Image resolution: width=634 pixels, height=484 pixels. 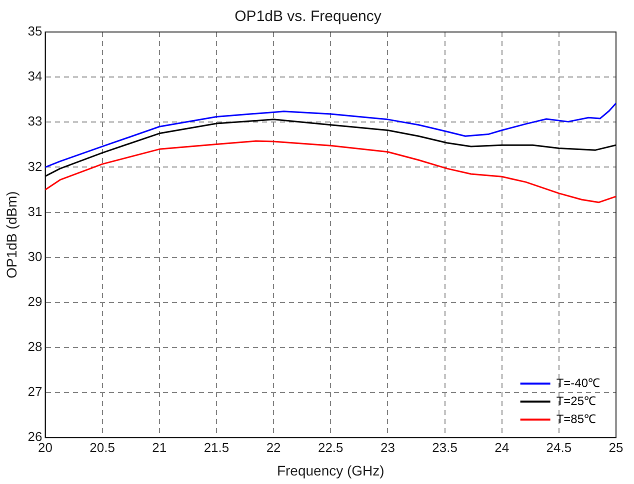 I want to click on y-tick-label: 28, so click(x=35, y=346).